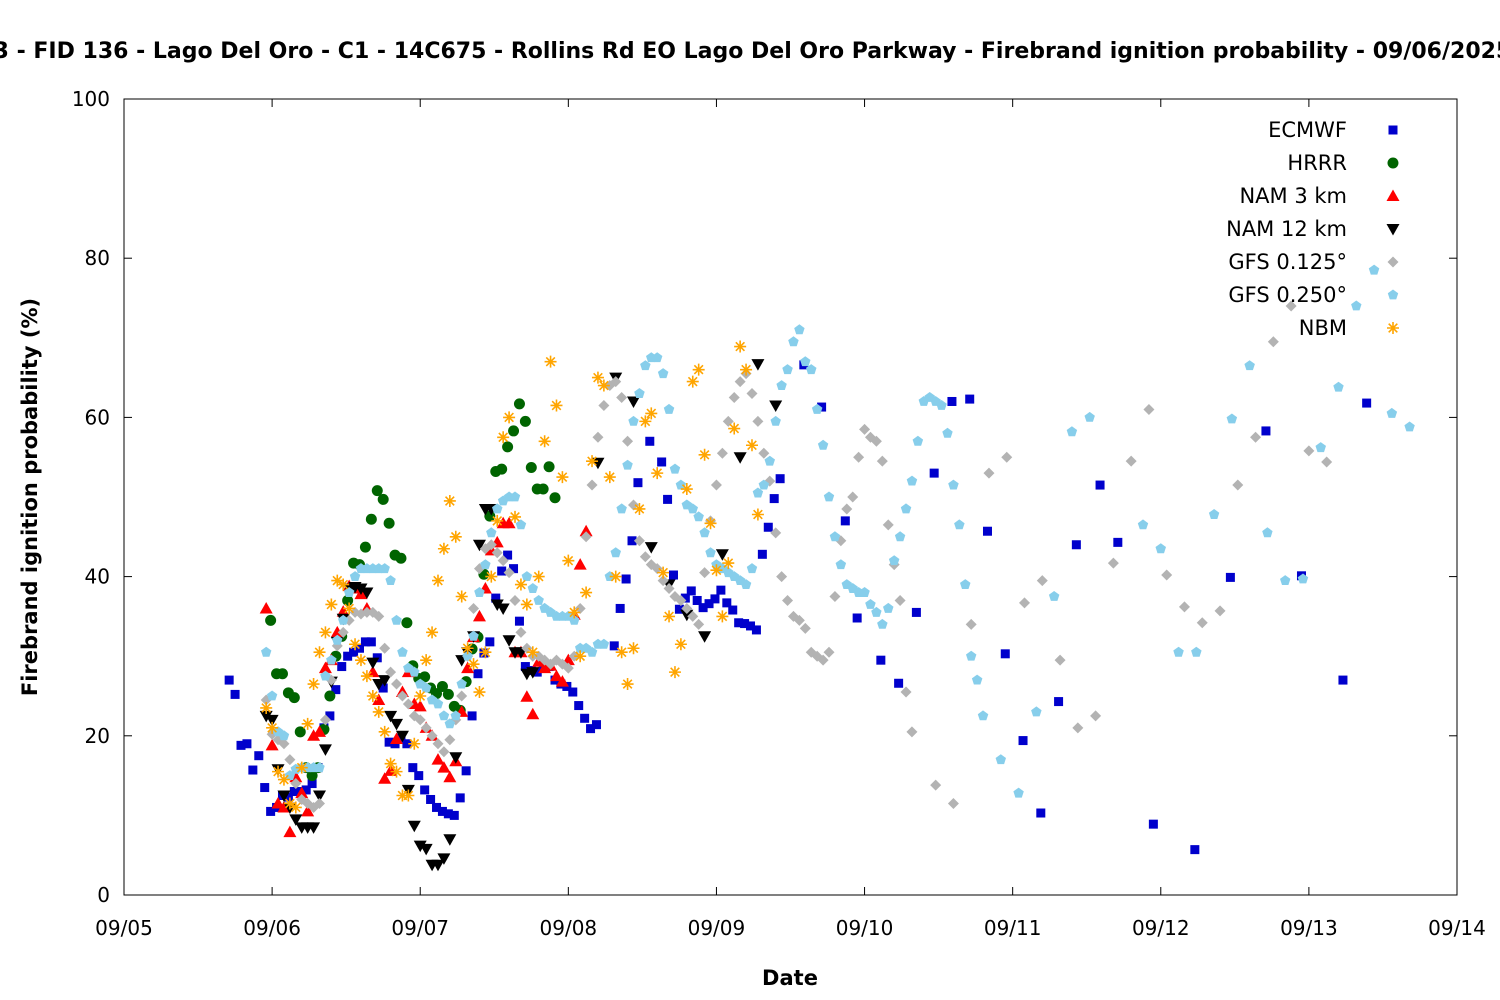  Describe the element at coordinates (1307, 130) in the screenshot. I see `legend-label-ecmwf: ECMWF` at that location.